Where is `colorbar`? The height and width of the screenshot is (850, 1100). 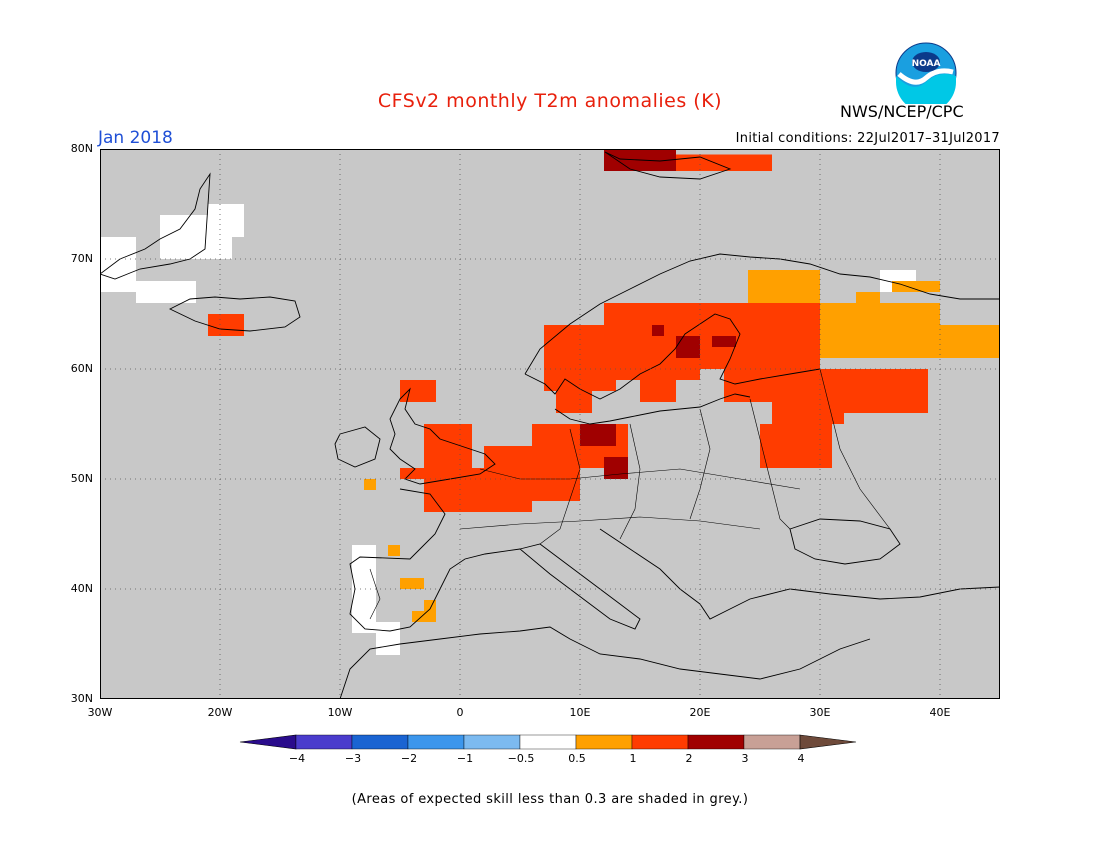 colorbar is located at coordinates (550, 744).